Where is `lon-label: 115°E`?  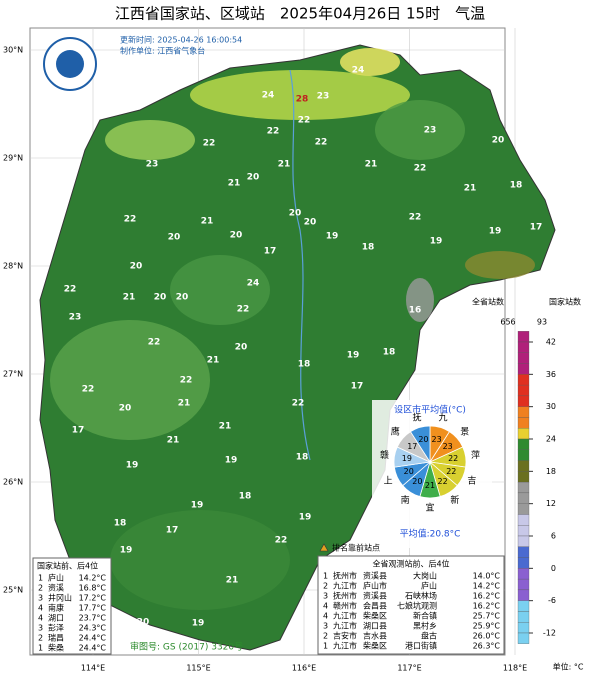
lon-label: 115°E is located at coordinates (198, 668).